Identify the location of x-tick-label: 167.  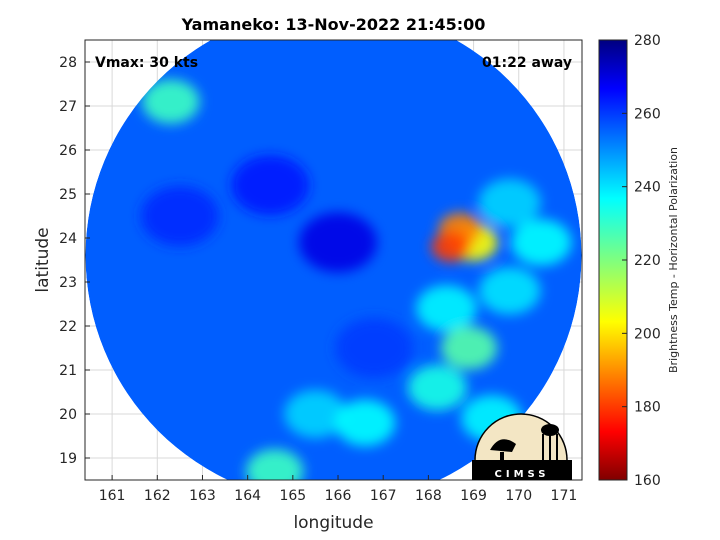
(383, 496).